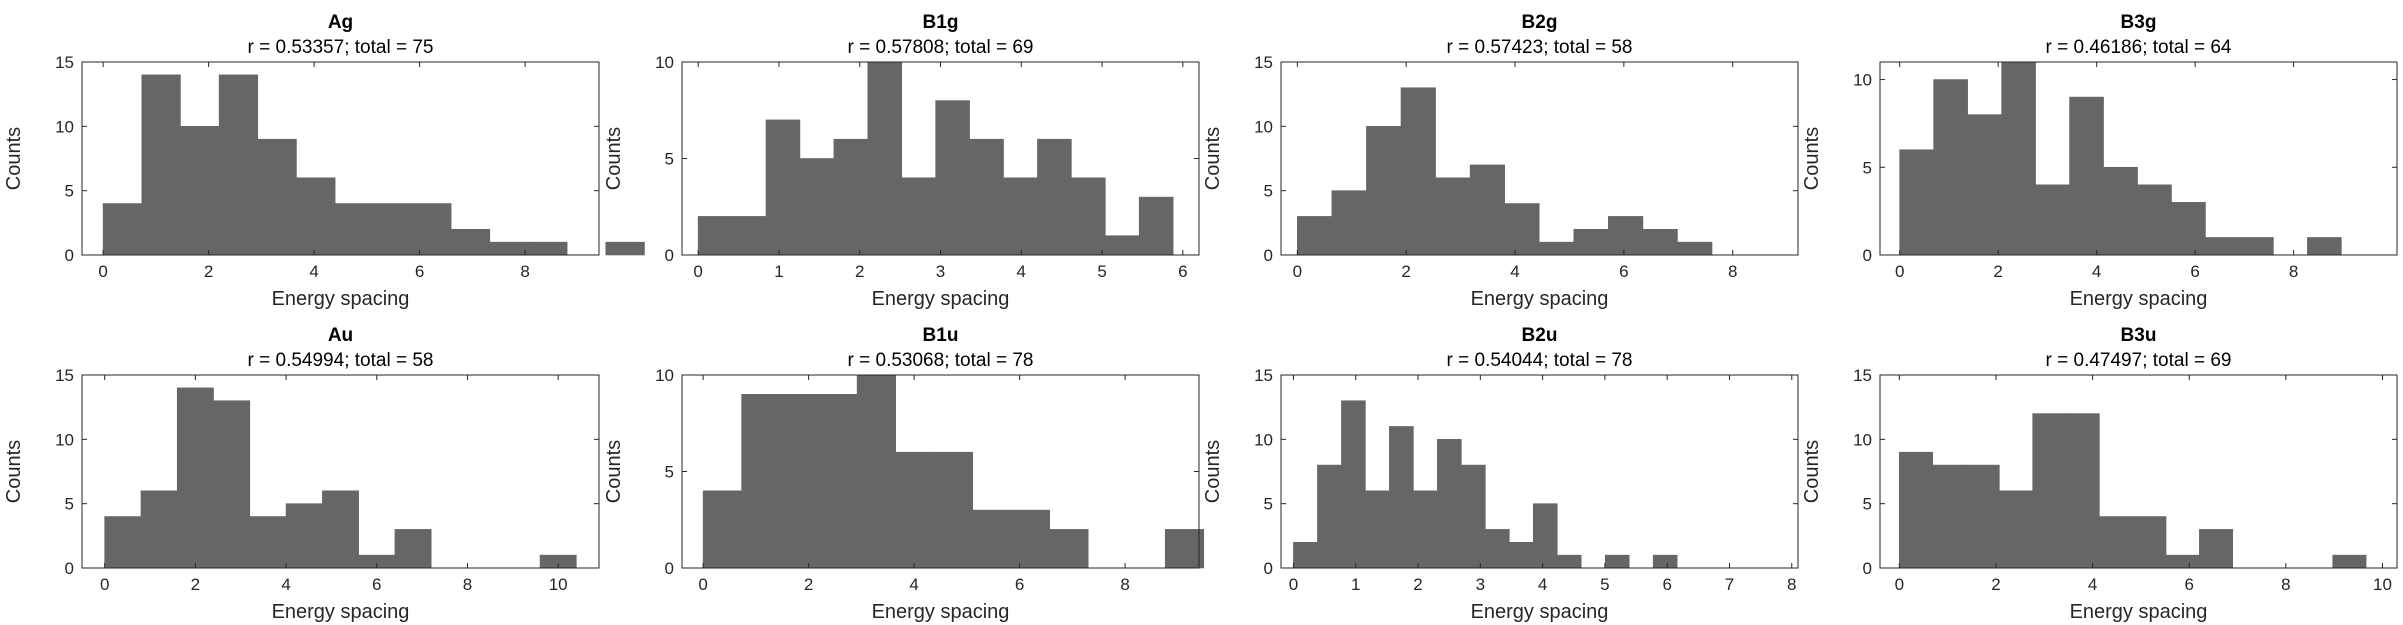 This screenshot has width=2403, height=625. I want to click on plot-area-frame, so click(1539, 471).